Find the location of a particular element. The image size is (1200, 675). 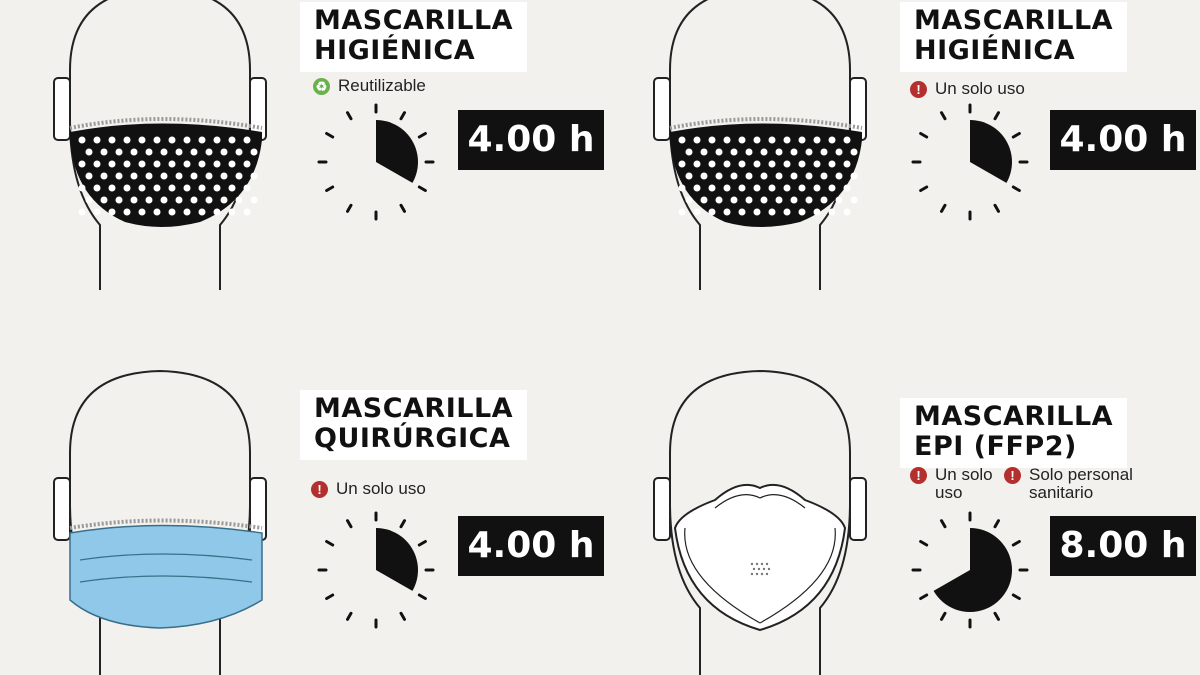

tag-line-2: uso is located at coordinates (949, 492).